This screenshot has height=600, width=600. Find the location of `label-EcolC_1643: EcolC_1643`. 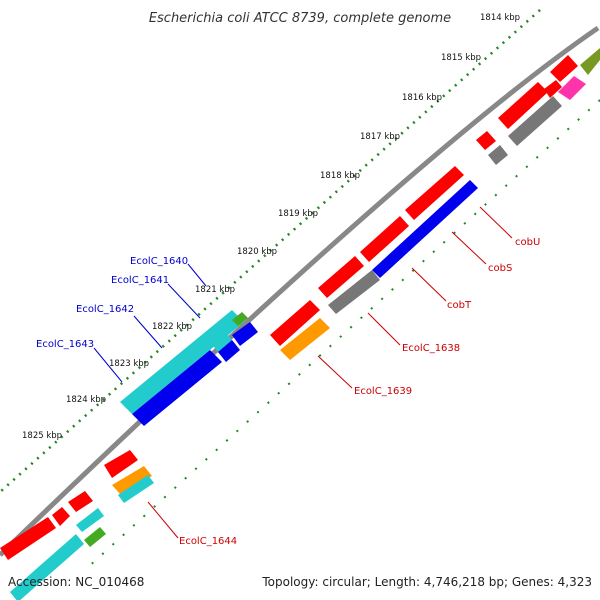

label-EcolC_1643: EcolC_1643 is located at coordinates (65, 344).